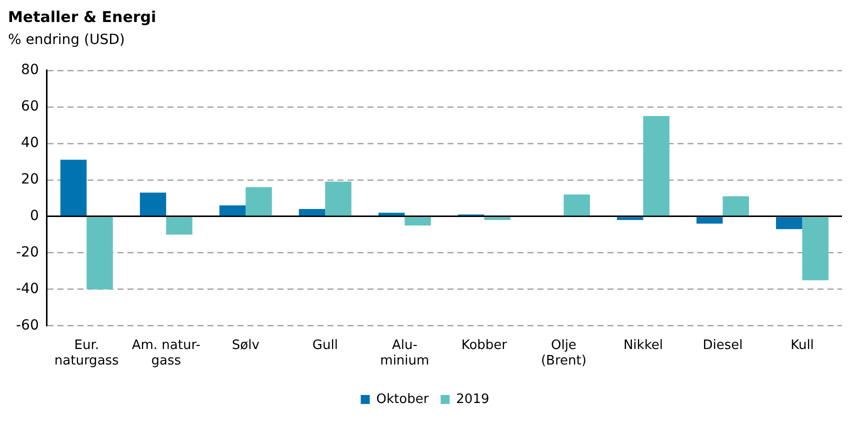 The height and width of the screenshot is (425, 854). I want to click on x-tick-label: Kobber, so click(484, 345).